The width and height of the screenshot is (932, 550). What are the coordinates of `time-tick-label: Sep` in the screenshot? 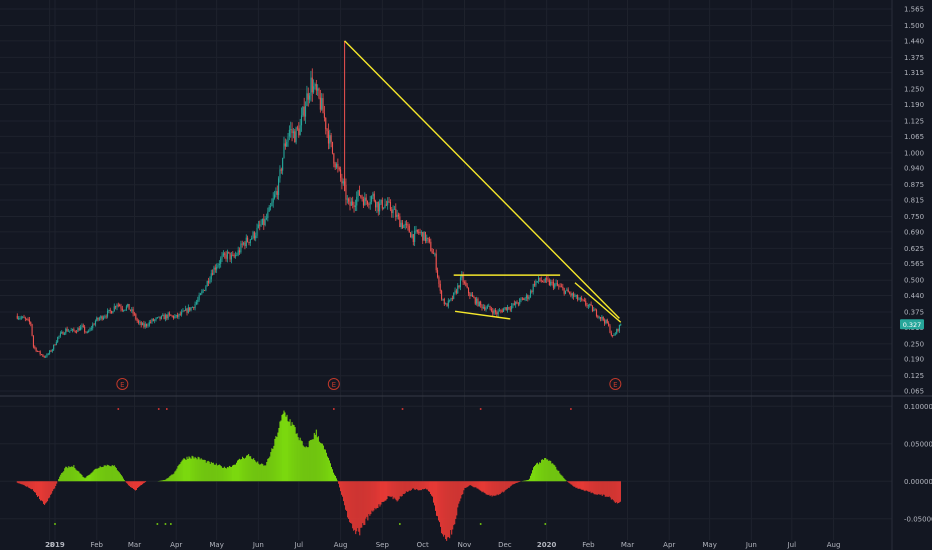 It's located at (383, 545).